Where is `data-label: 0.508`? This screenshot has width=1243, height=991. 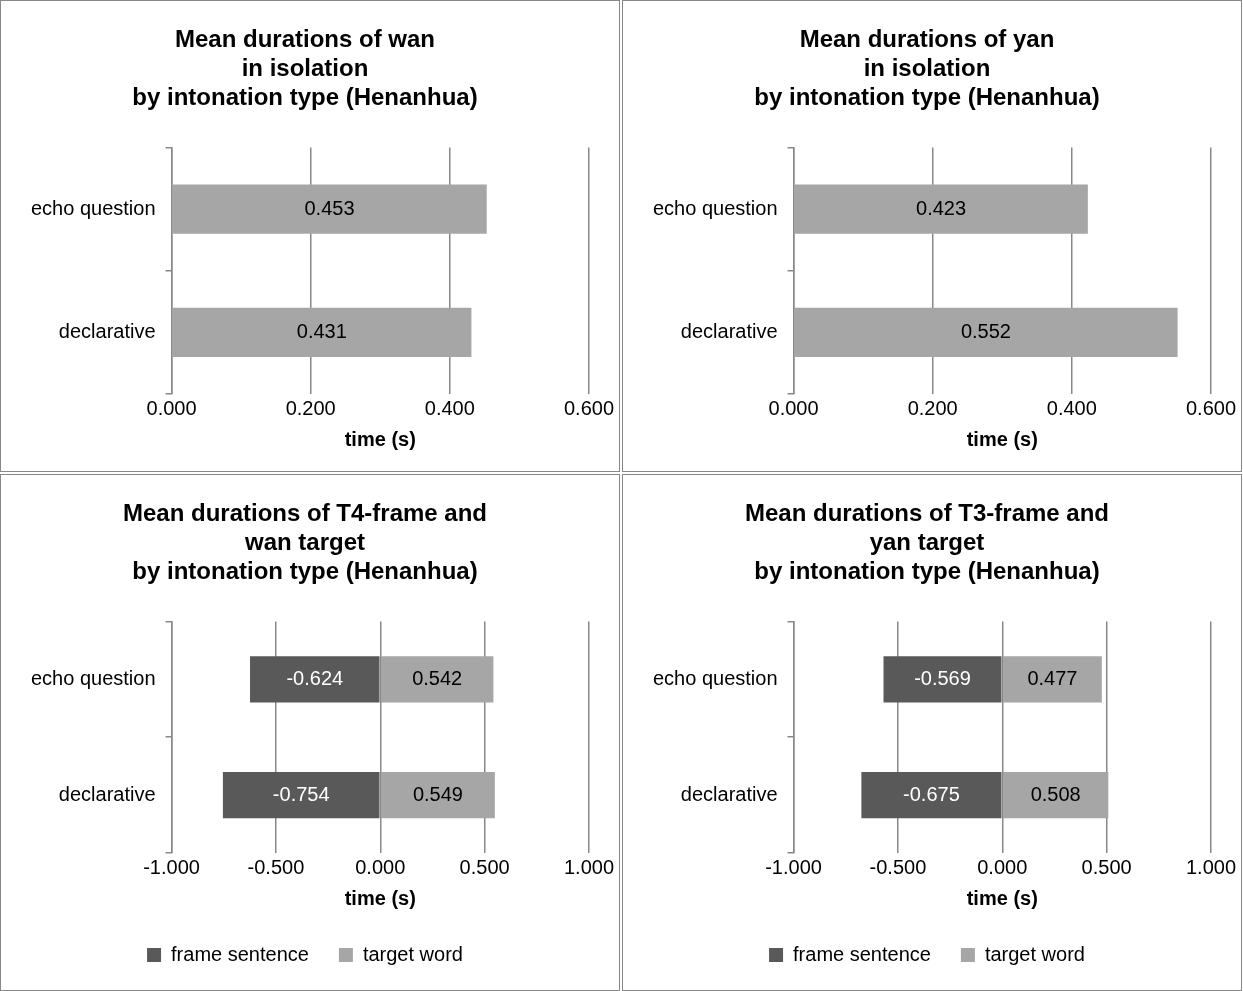
data-label: 0.508 is located at coordinates (1055, 793).